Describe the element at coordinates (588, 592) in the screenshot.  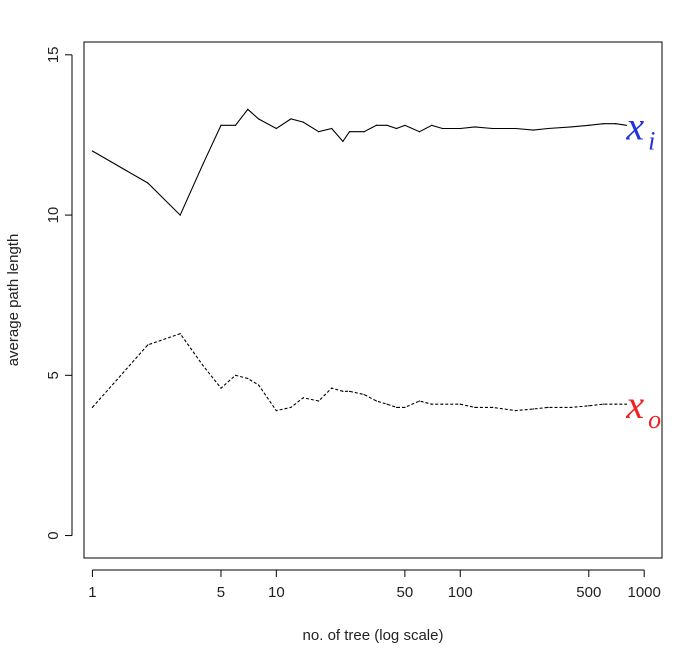
I see `x-tick-label: 500` at that location.